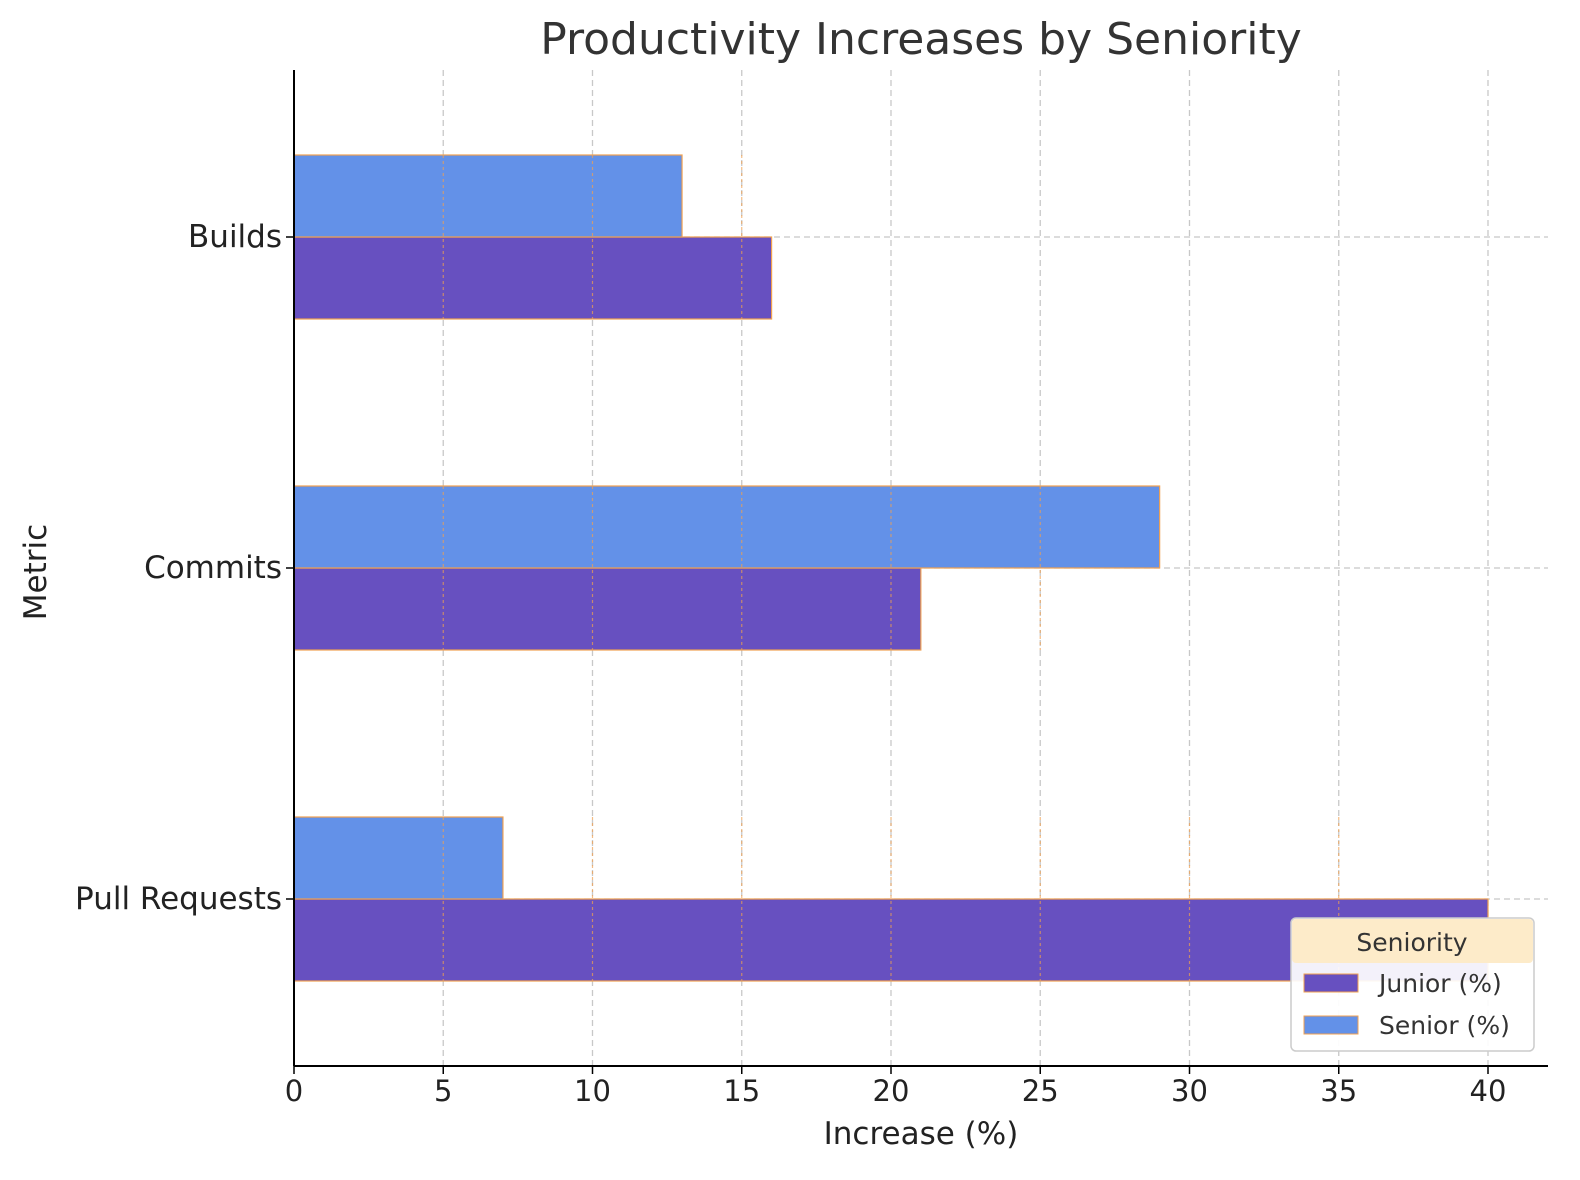 This screenshot has height=1180, width=1580. I want to click on x-tick-label: 40, so click(1488, 1091).